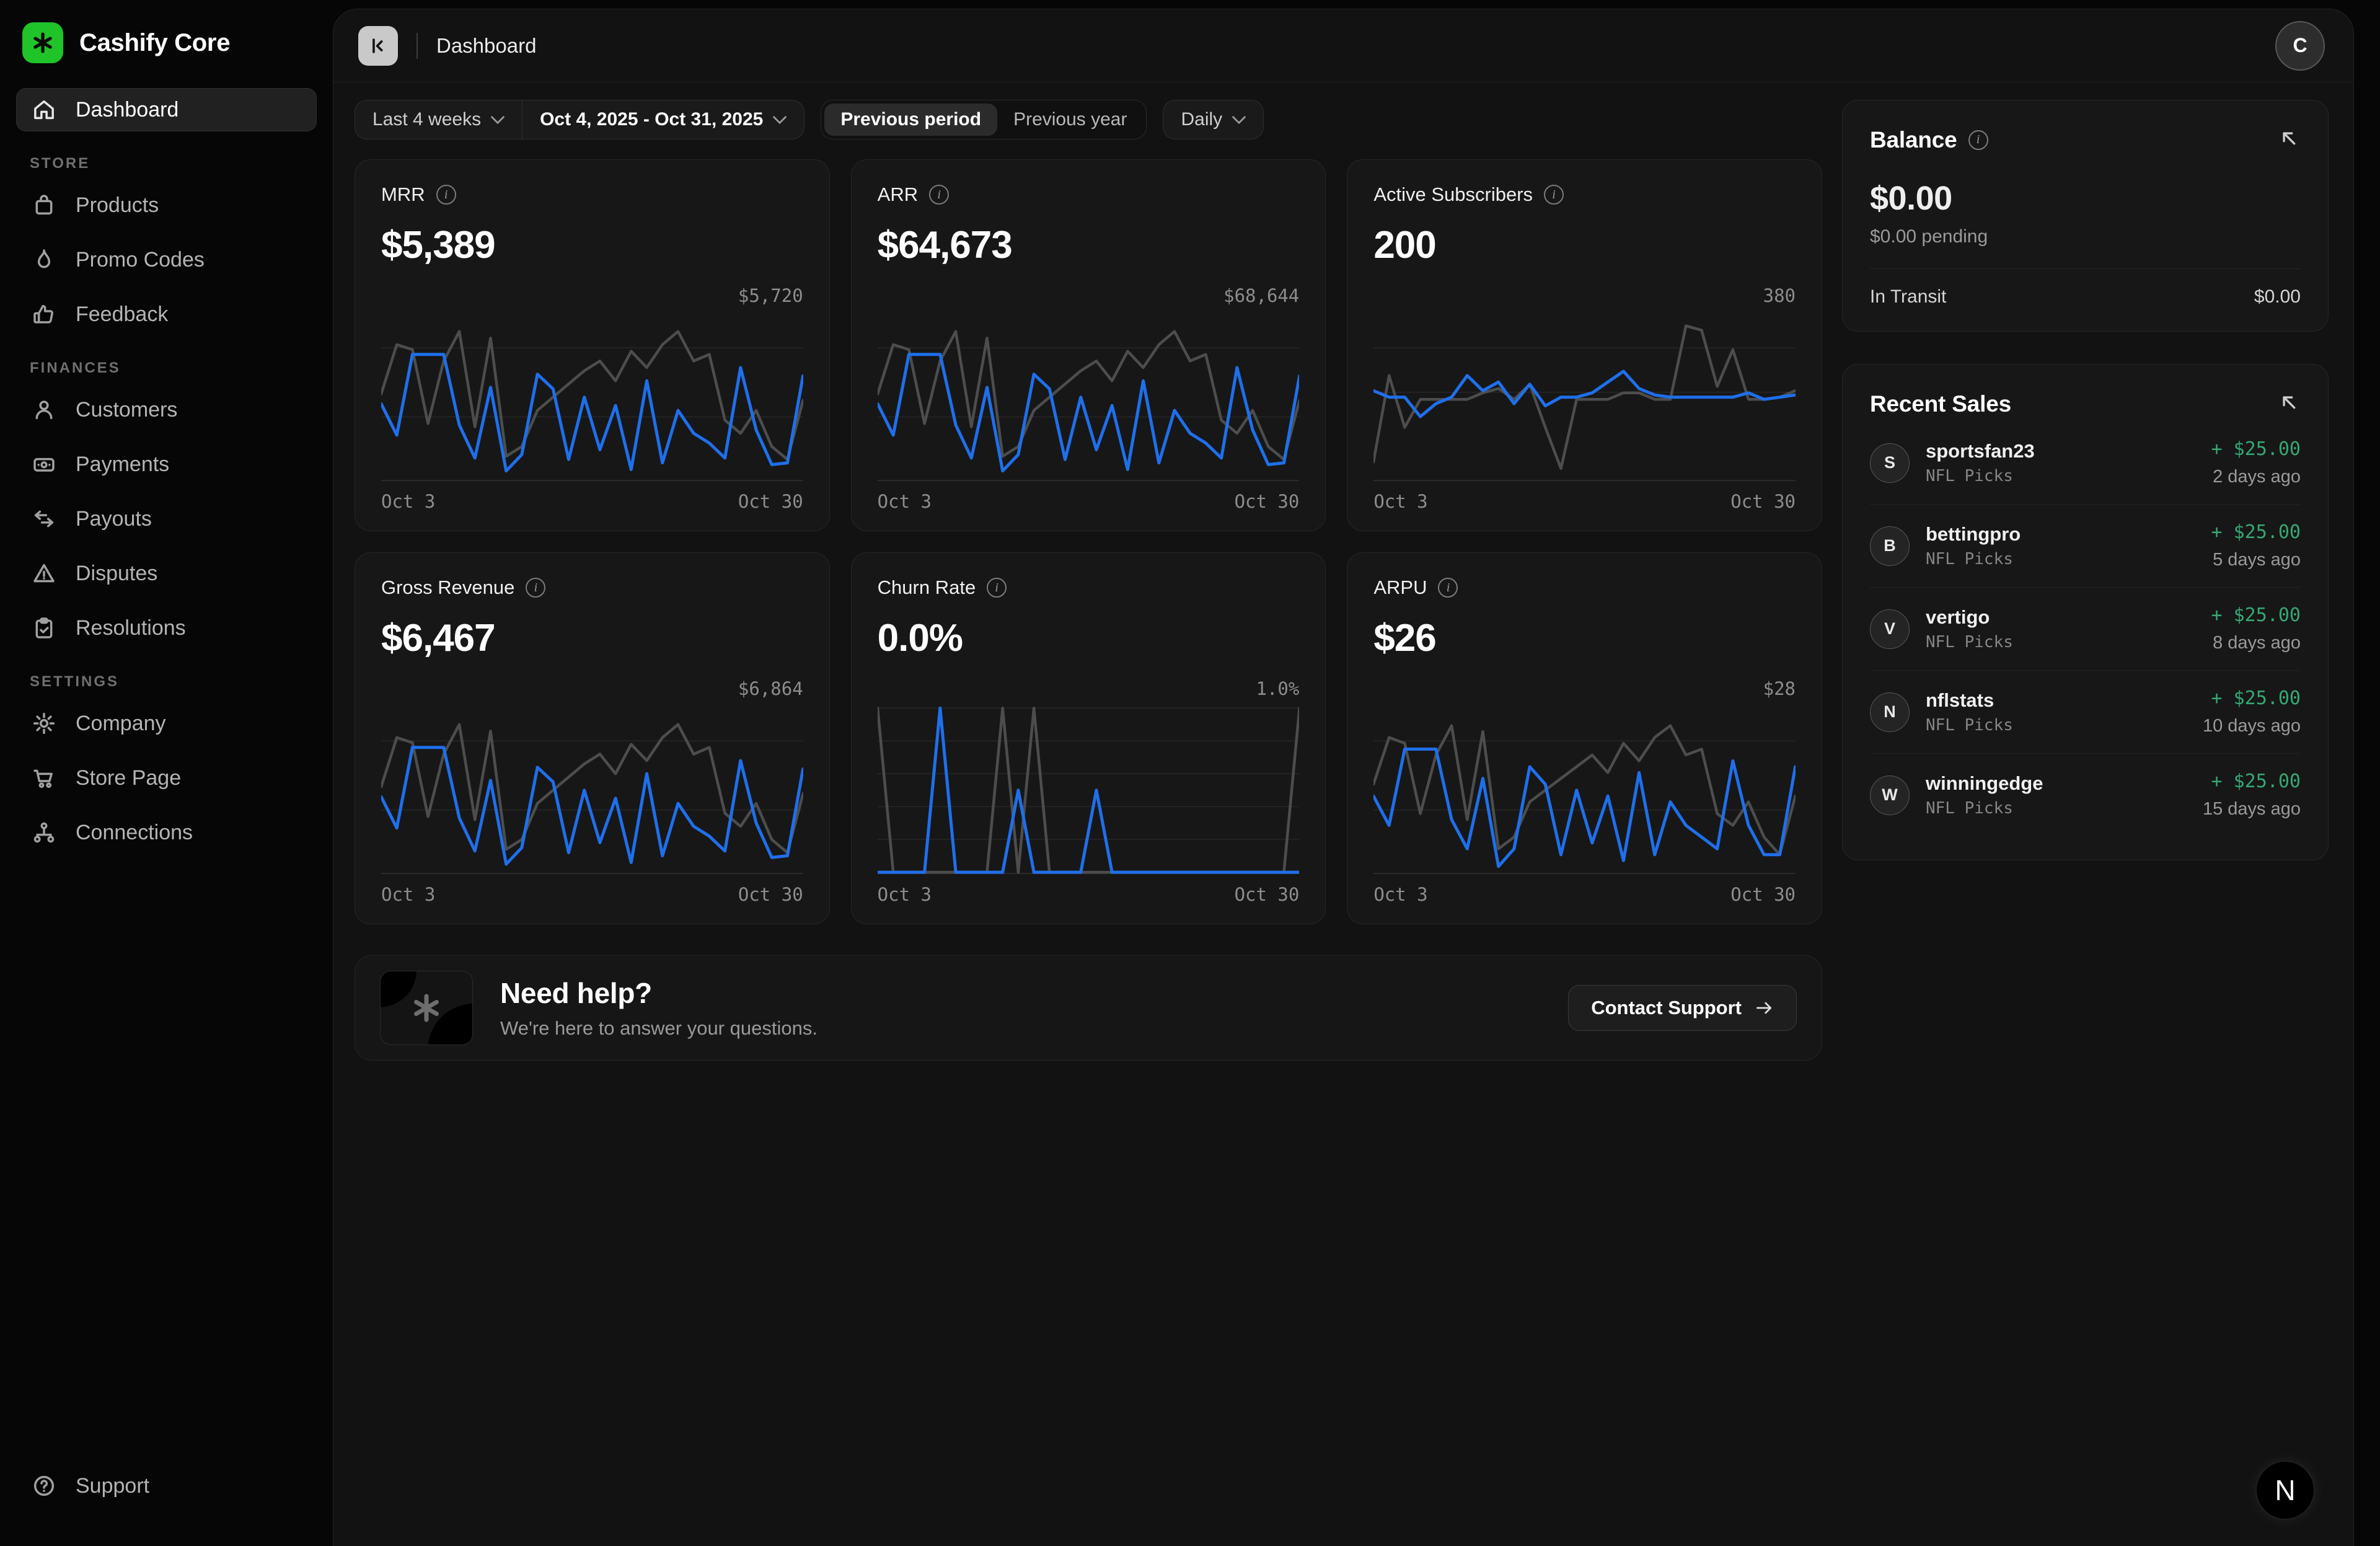  What do you see at coordinates (592, 691) in the screenshot?
I see `axis-max-label: $6,864` at bounding box center [592, 691].